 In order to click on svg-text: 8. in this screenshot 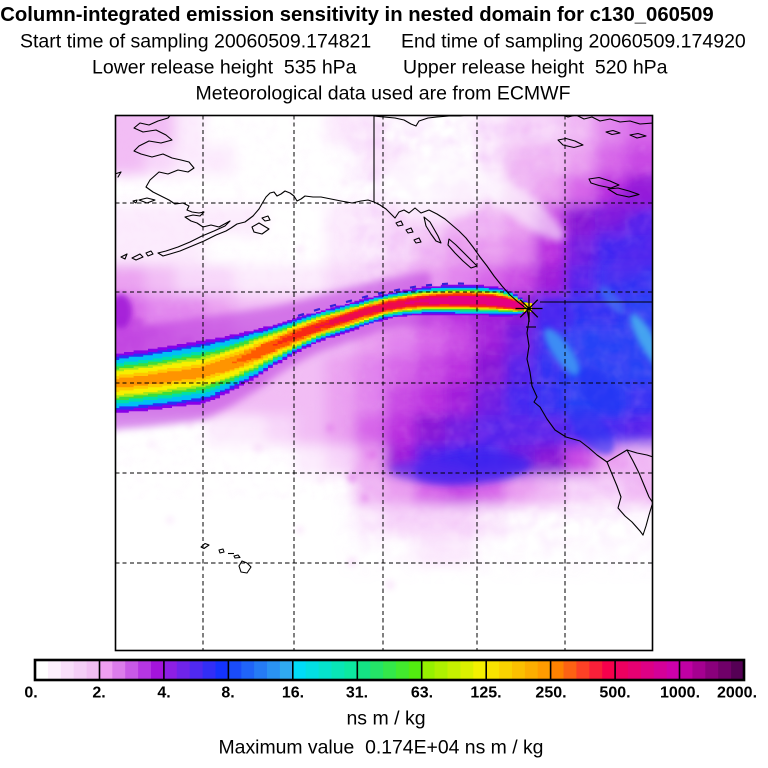, I will do `click(227, 693)`.